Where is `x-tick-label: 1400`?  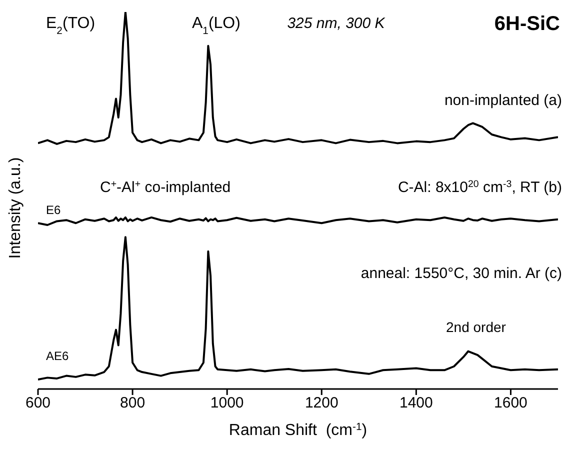 x-tick-label: 1400 is located at coordinates (416, 403).